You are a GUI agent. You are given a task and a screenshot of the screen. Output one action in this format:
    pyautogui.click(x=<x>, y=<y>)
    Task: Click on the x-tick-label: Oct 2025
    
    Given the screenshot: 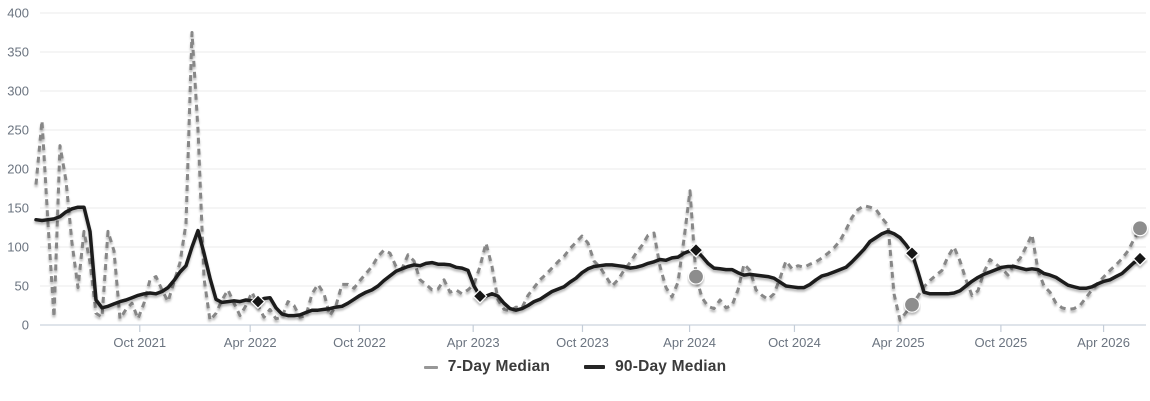 What is the action you would take?
    pyautogui.click(x=1001, y=342)
    